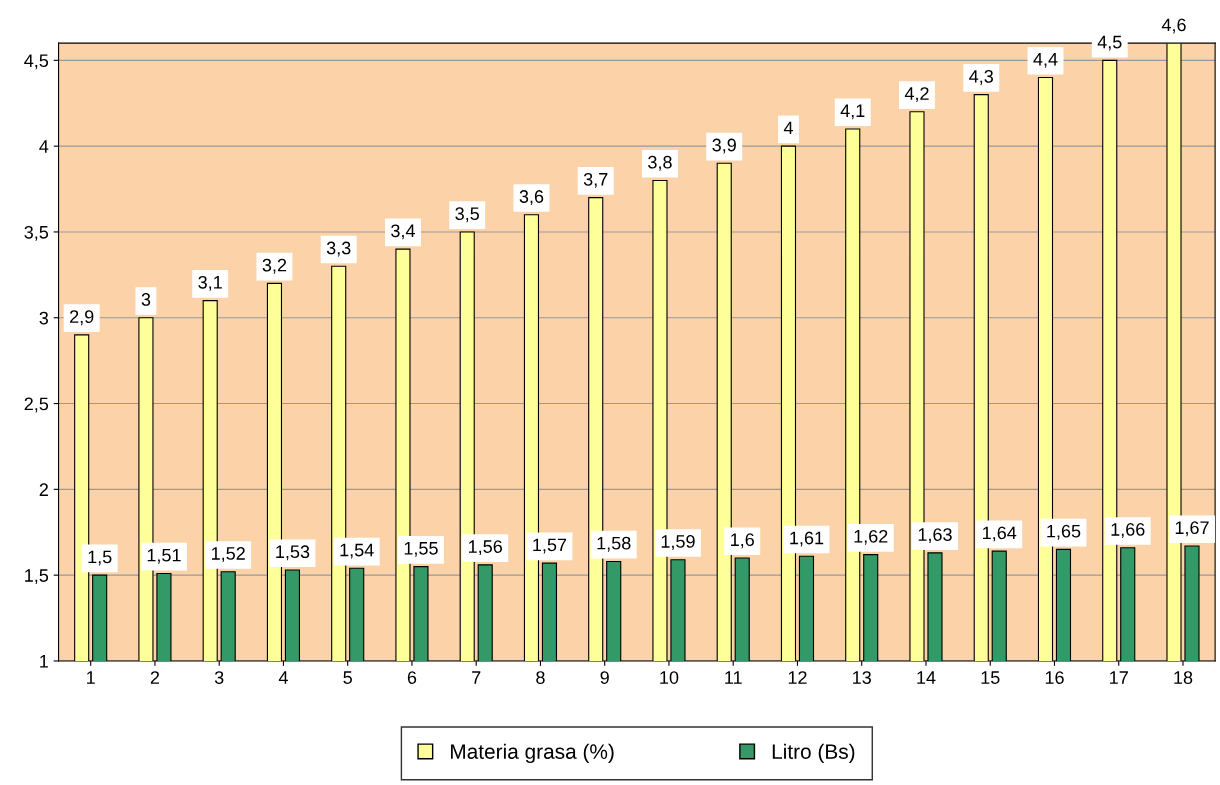 The image size is (1220, 785). Describe the element at coordinates (669, 677) in the screenshot. I see `x-tick-label: 10` at that location.